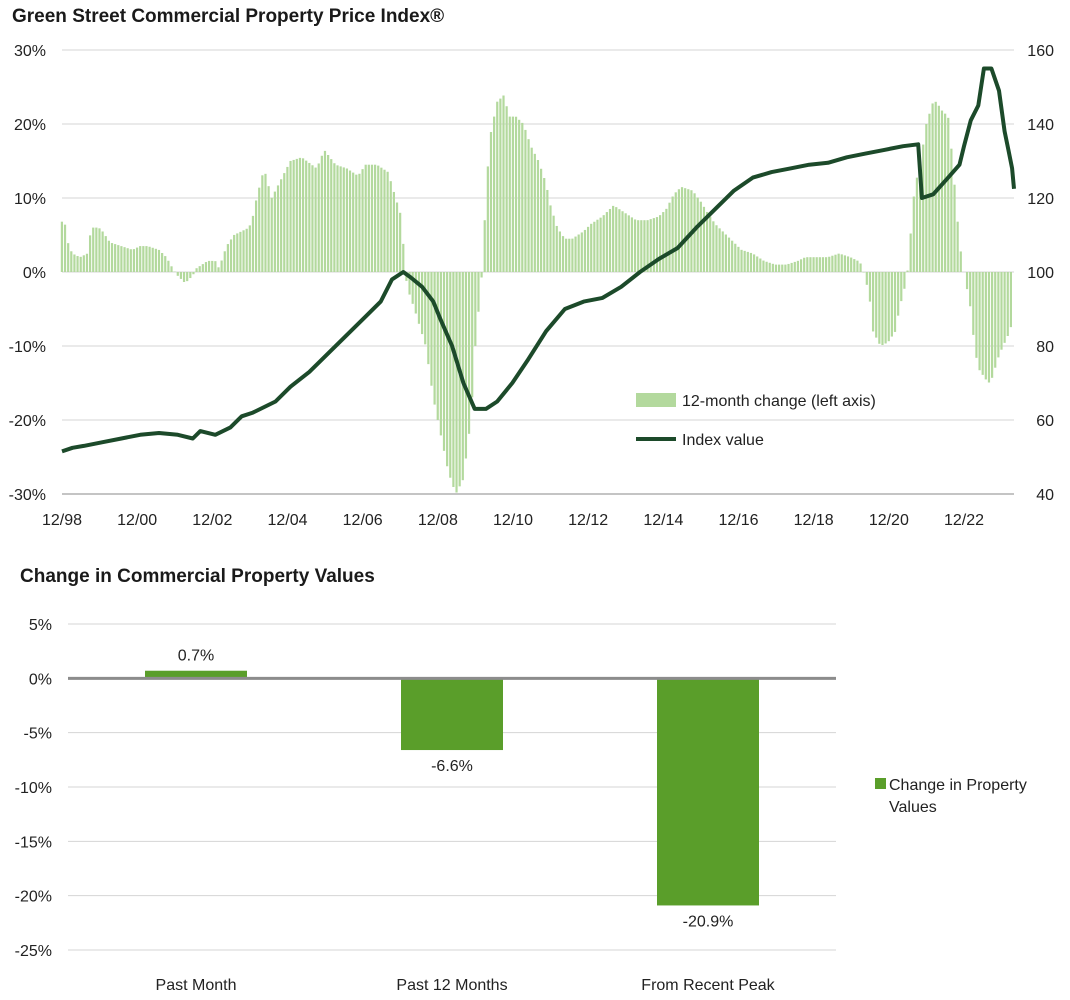 The image size is (1070, 1000). I want to click on y-right-tick-label: 40, so click(1045, 495).